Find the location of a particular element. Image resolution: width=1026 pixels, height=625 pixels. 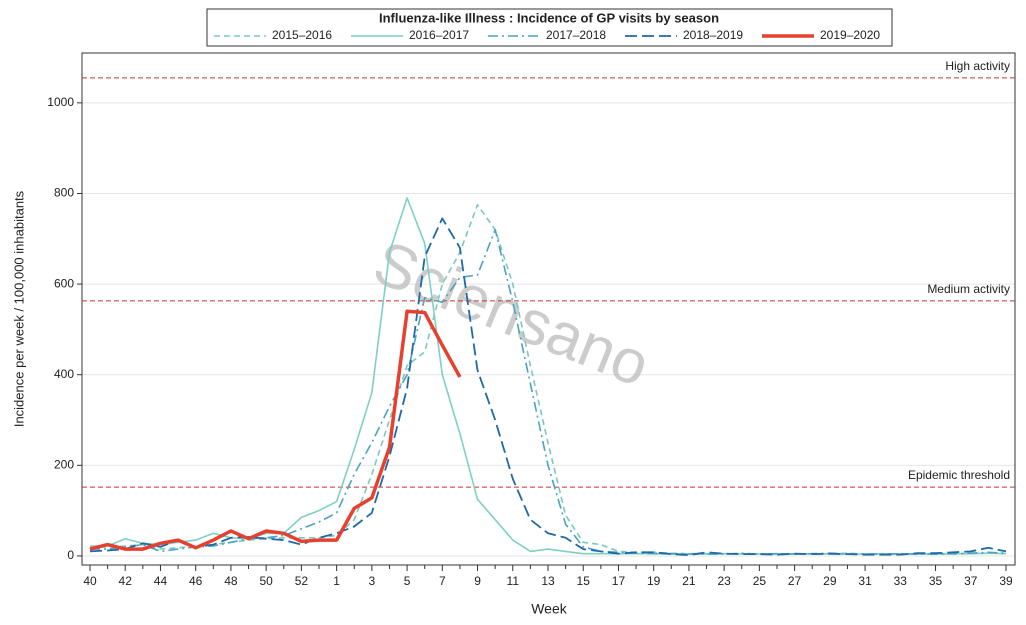

legend-label: 2017–2018 is located at coordinates (576, 35).